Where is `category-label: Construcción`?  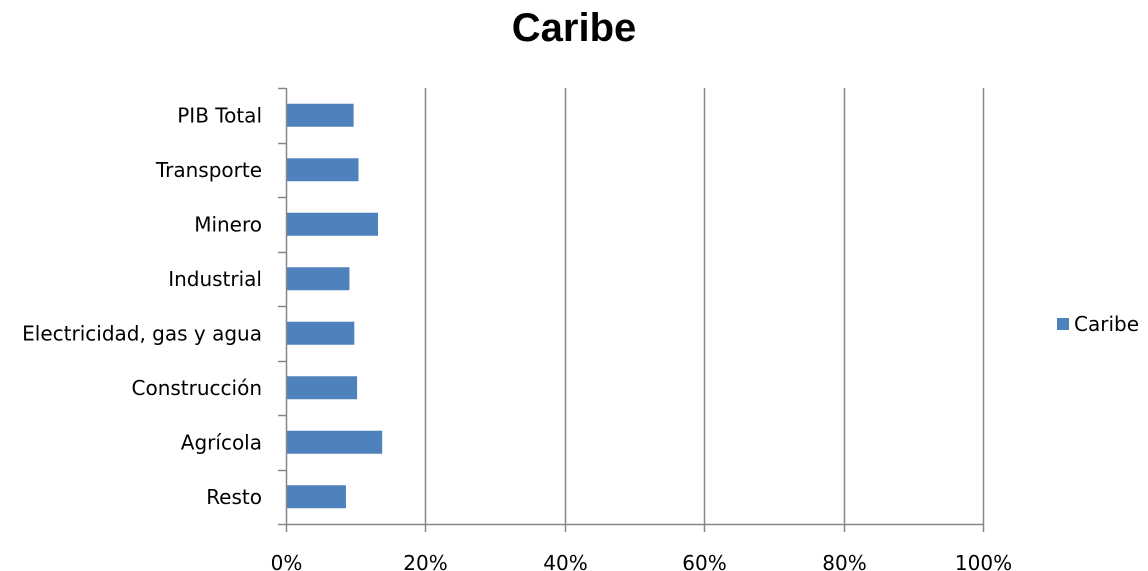 category-label: Construcción is located at coordinates (197, 388).